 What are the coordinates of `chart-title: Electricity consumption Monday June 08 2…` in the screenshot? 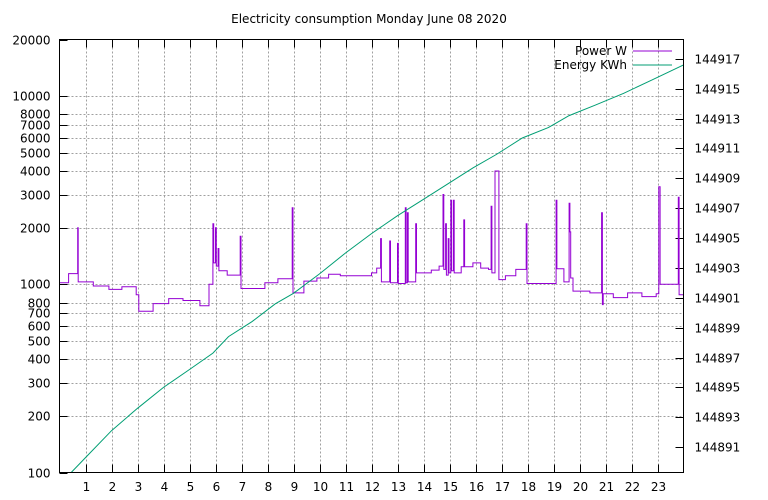 It's located at (369, 19).